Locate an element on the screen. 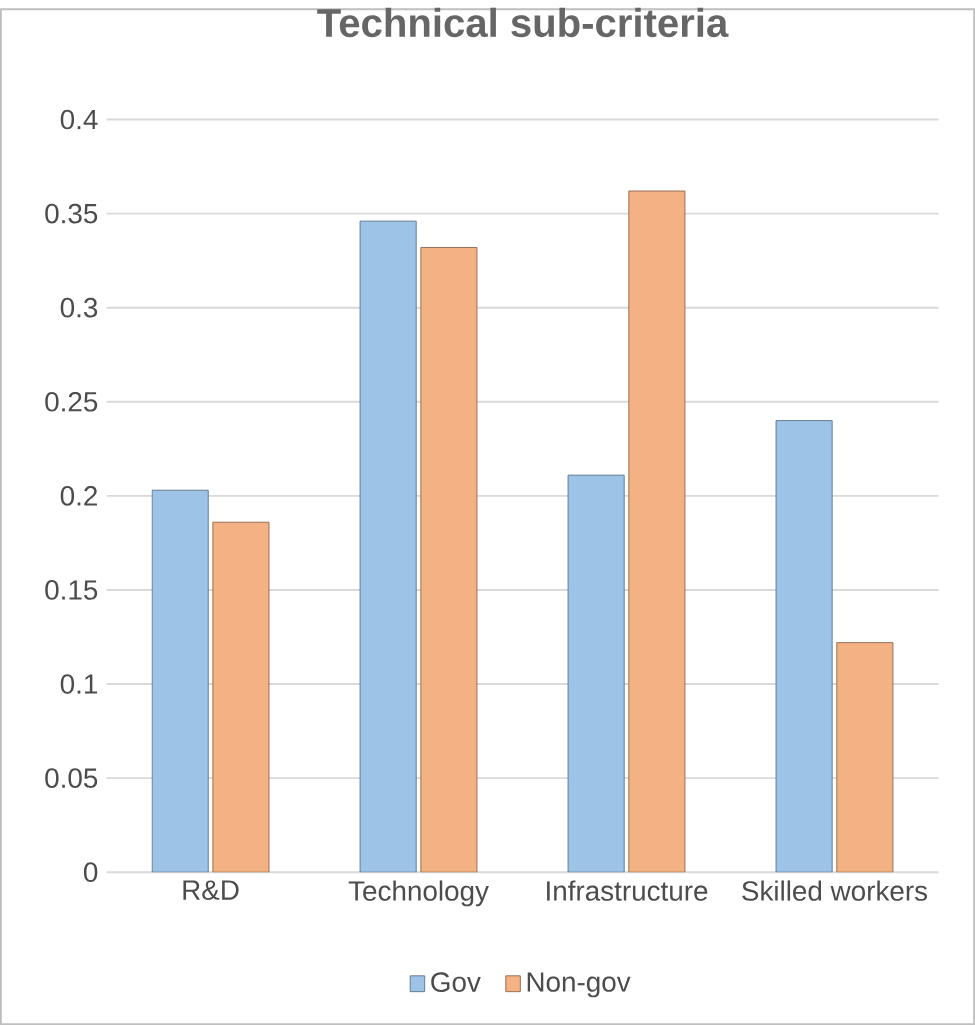 This screenshot has height=1025, width=975. y-tick-label: 0.25 is located at coordinates (71, 401).